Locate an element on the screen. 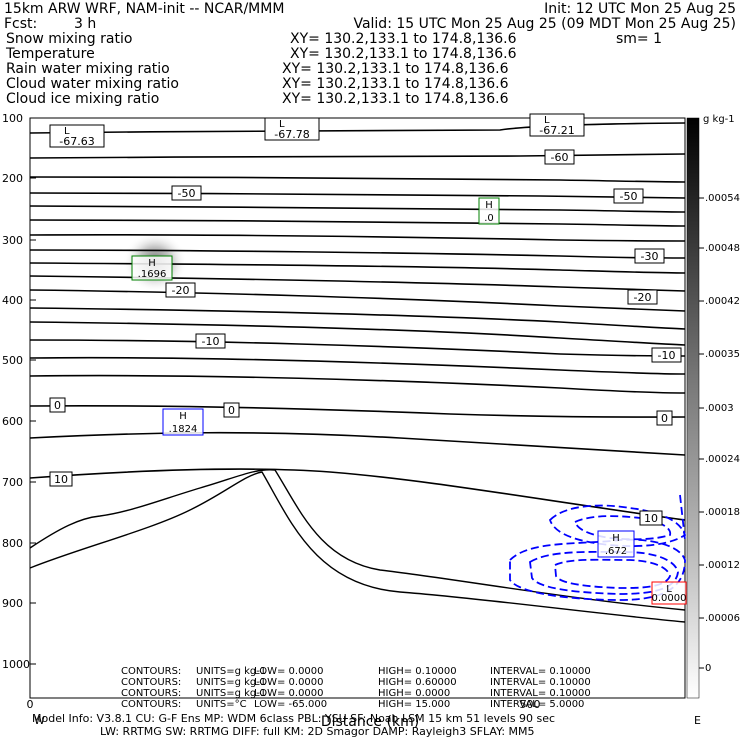  extremum-marker: L0.0000 is located at coordinates (669, 593).